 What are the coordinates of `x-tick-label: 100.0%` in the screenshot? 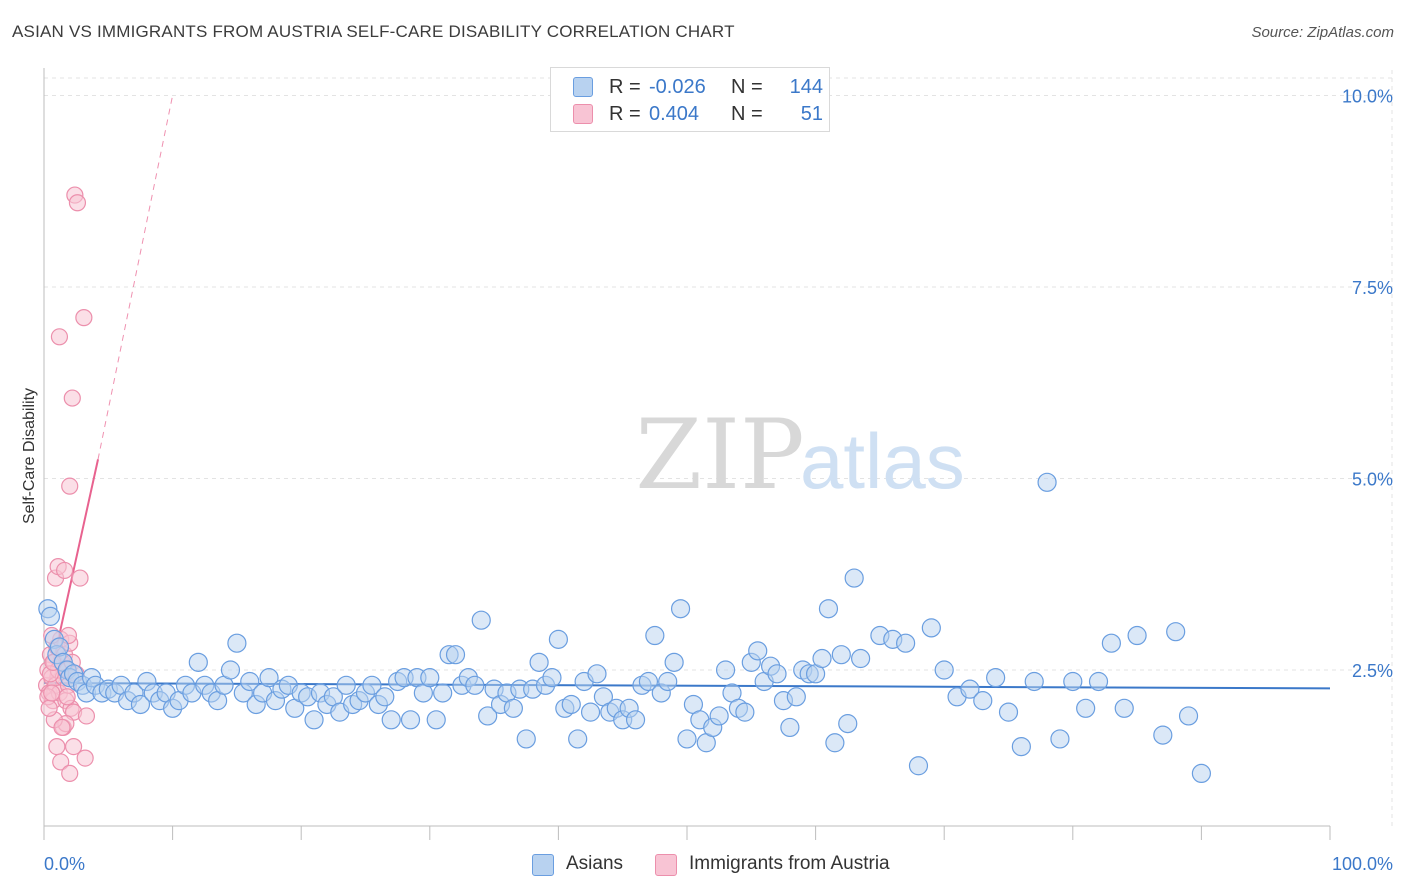 It's located at (1362, 864).